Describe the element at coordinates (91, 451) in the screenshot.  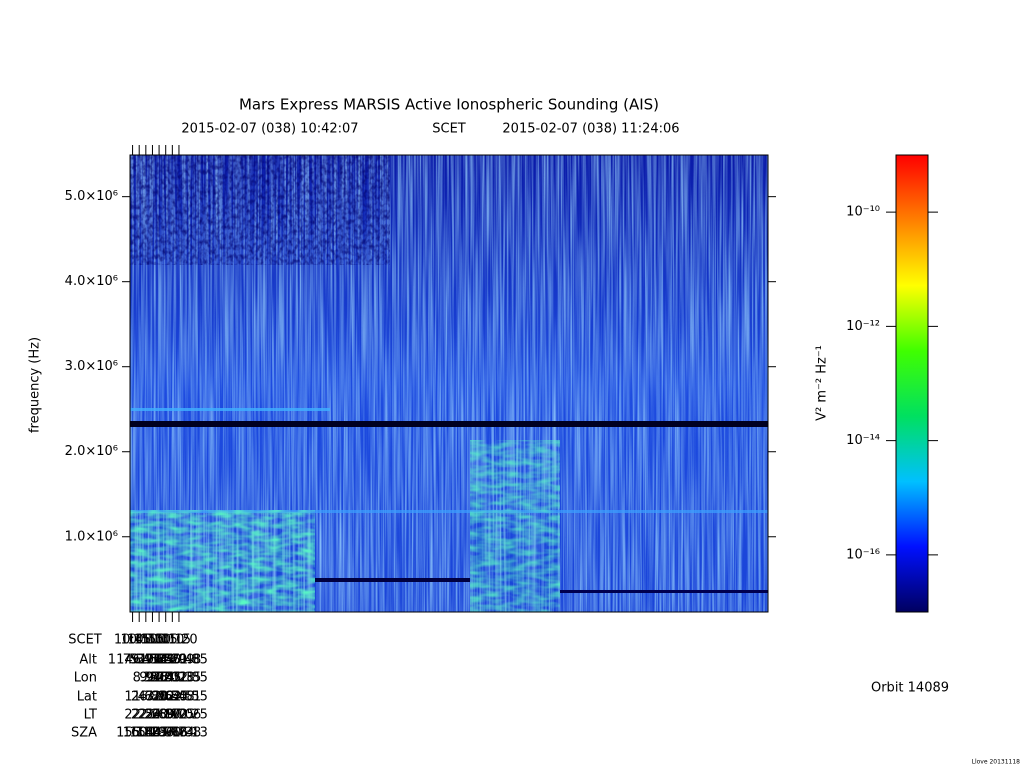
I see `y-tick-label: 2.0×10⁶` at that location.